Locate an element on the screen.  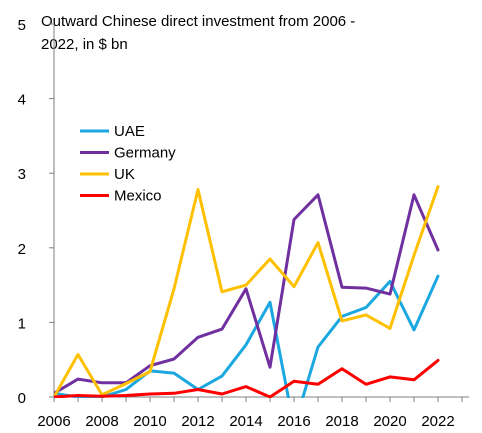
x-tick-label: 2020 is located at coordinates (389, 421).